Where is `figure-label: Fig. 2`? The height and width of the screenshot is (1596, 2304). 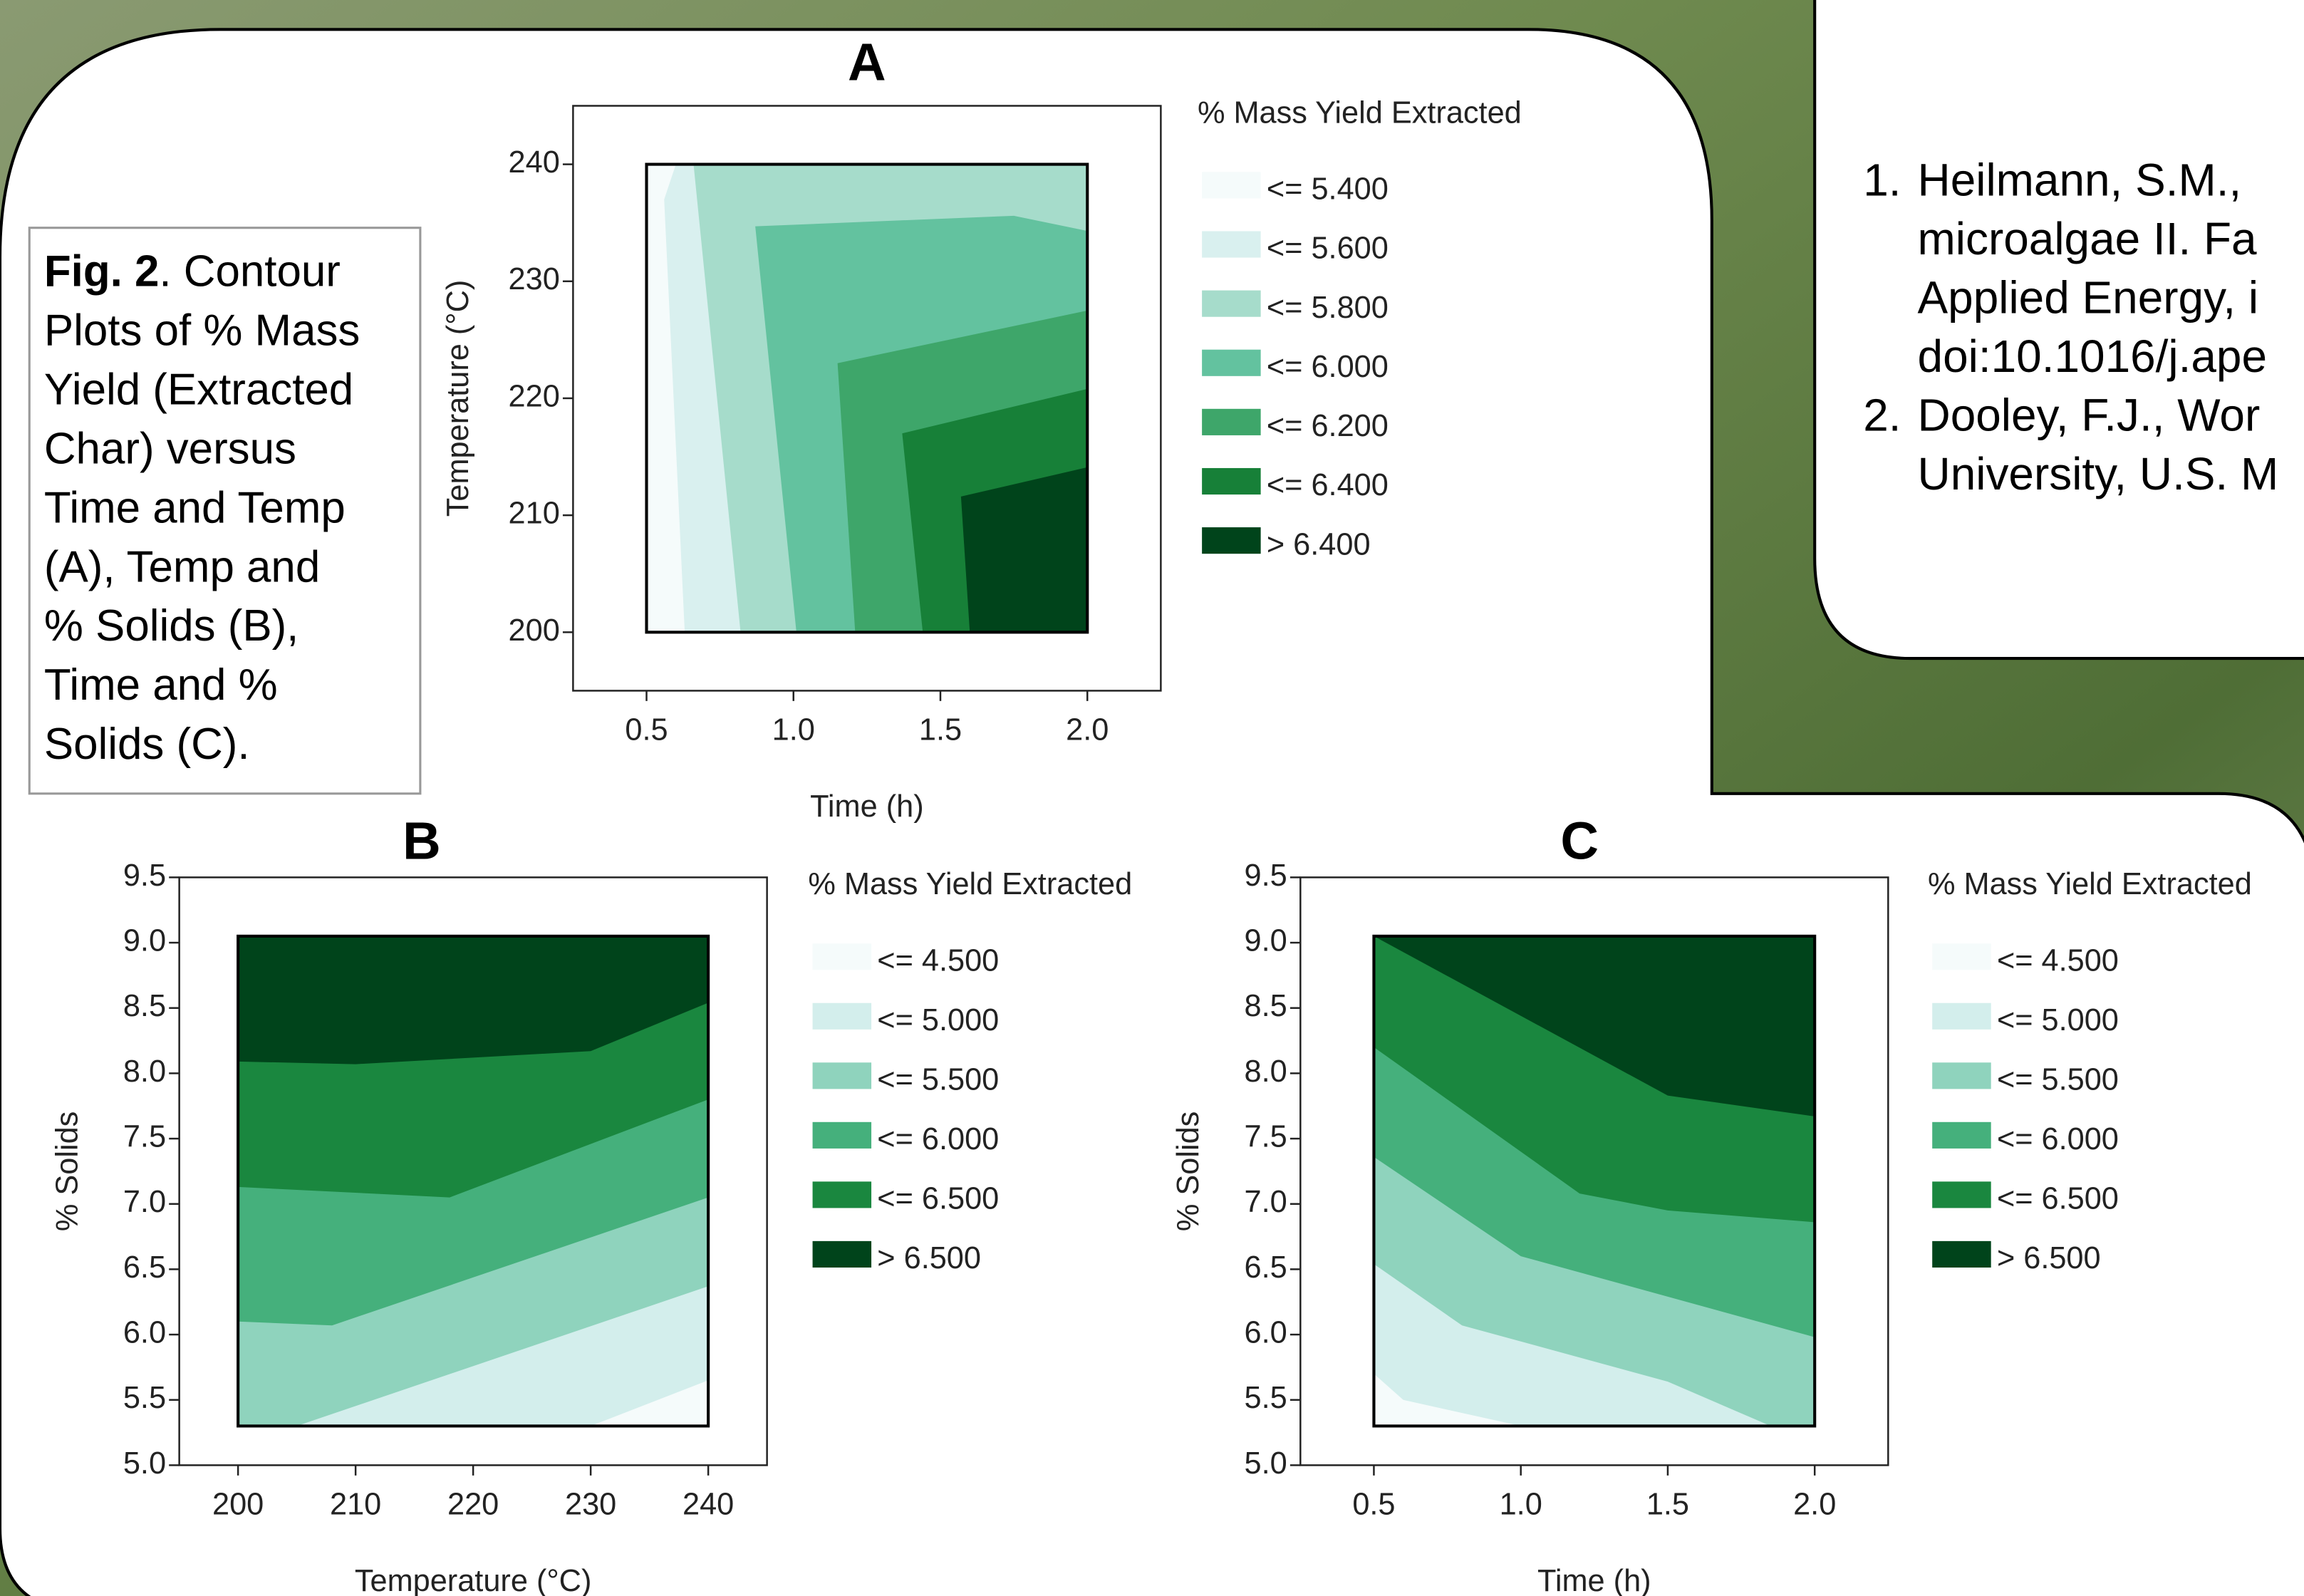 figure-label: Fig. 2 is located at coordinates (102, 271).